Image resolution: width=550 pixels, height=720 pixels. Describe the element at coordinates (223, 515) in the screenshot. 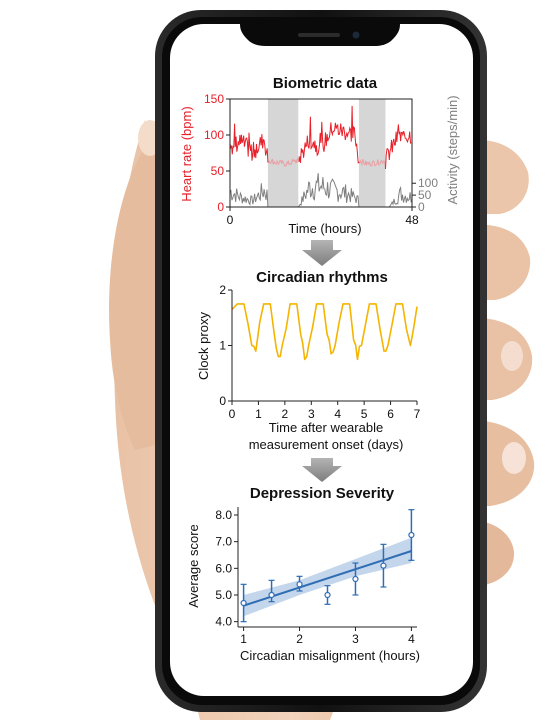

I see `score-tick-label: 8.0` at that location.